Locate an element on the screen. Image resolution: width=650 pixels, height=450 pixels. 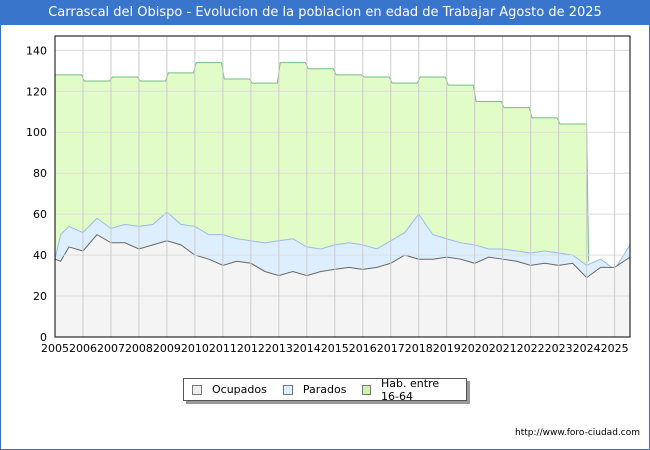
legend-item-ocupados: Ocupados is located at coordinates (229, 389).